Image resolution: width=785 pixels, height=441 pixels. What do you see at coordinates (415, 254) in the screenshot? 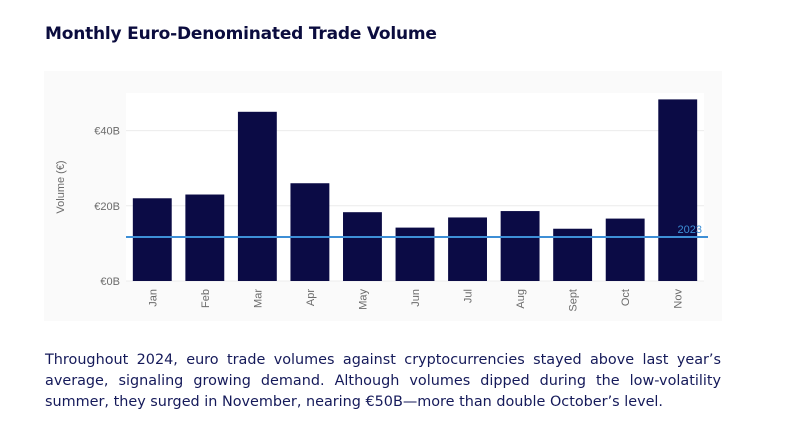
I see `bar-jun` at bounding box center [415, 254].